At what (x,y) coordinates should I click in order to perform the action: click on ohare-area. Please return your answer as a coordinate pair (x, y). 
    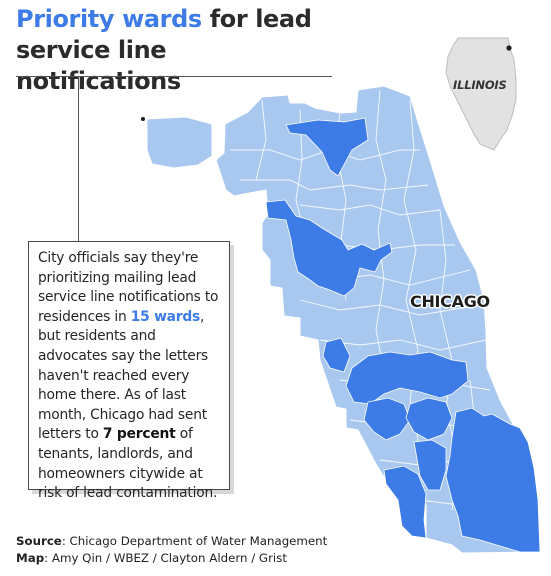
    Looking at the image, I should click on (179, 142).